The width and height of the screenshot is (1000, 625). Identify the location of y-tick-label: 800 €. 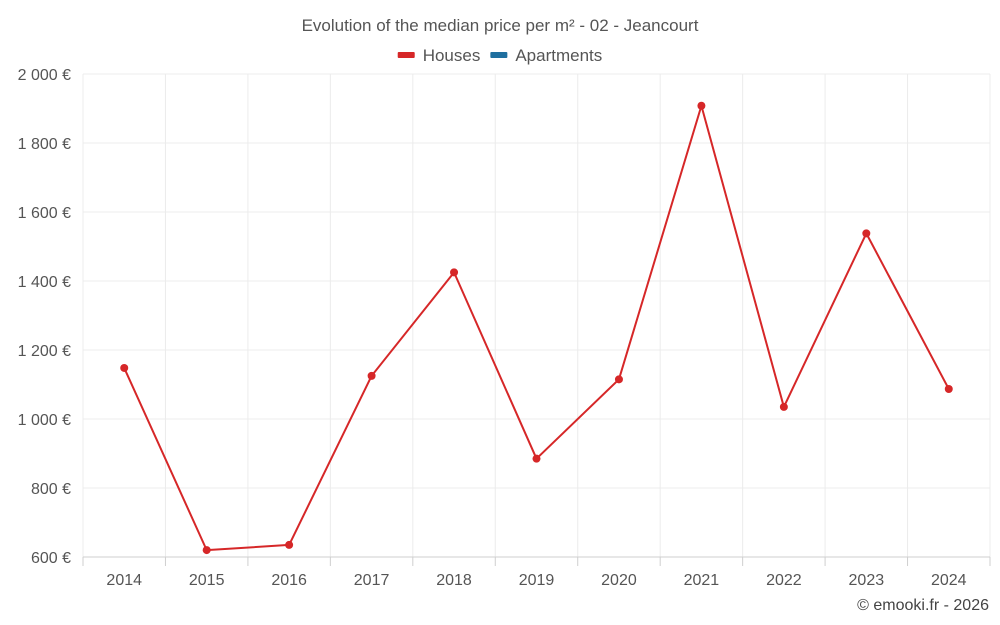
(51, 489).